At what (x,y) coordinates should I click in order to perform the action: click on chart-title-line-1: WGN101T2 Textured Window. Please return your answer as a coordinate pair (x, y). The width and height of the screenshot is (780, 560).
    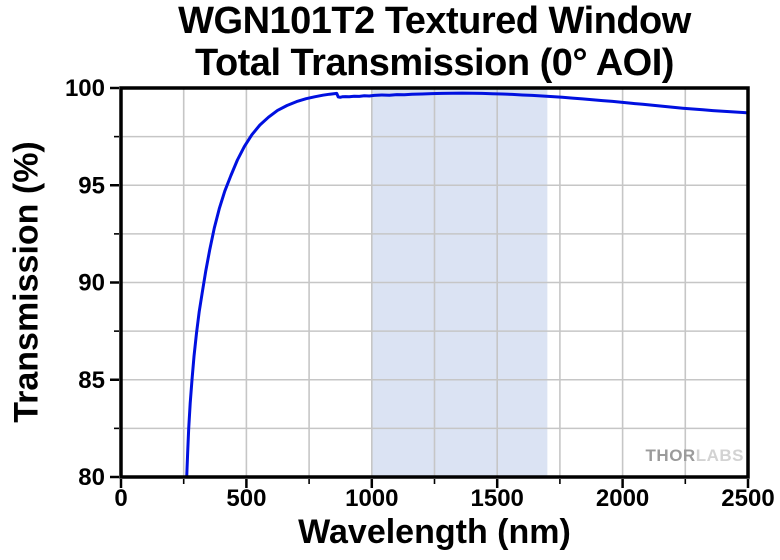
    Looking at the image, I should click on (434, 21).